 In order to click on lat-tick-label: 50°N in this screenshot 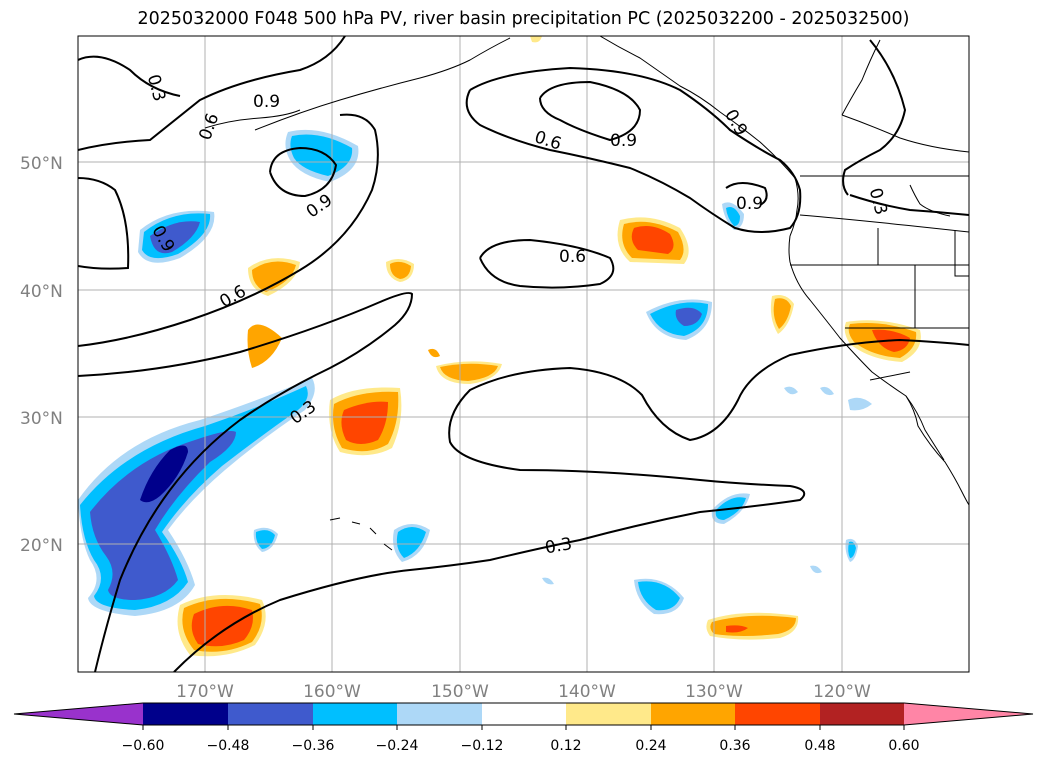, I will do `click(41, 164)`.